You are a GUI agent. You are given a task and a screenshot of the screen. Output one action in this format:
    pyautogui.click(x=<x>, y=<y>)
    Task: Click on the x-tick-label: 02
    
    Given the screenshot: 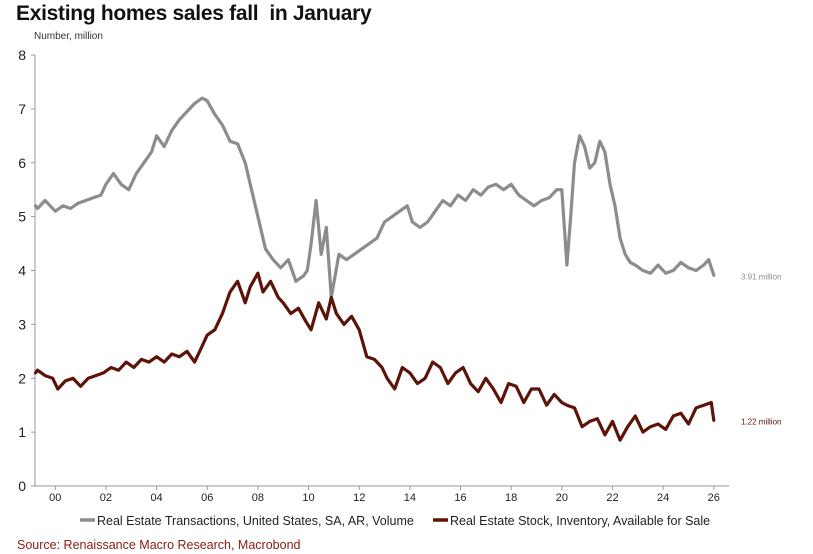 What is the action you would take?
    pyautogui.click(x=106, y=498)
    